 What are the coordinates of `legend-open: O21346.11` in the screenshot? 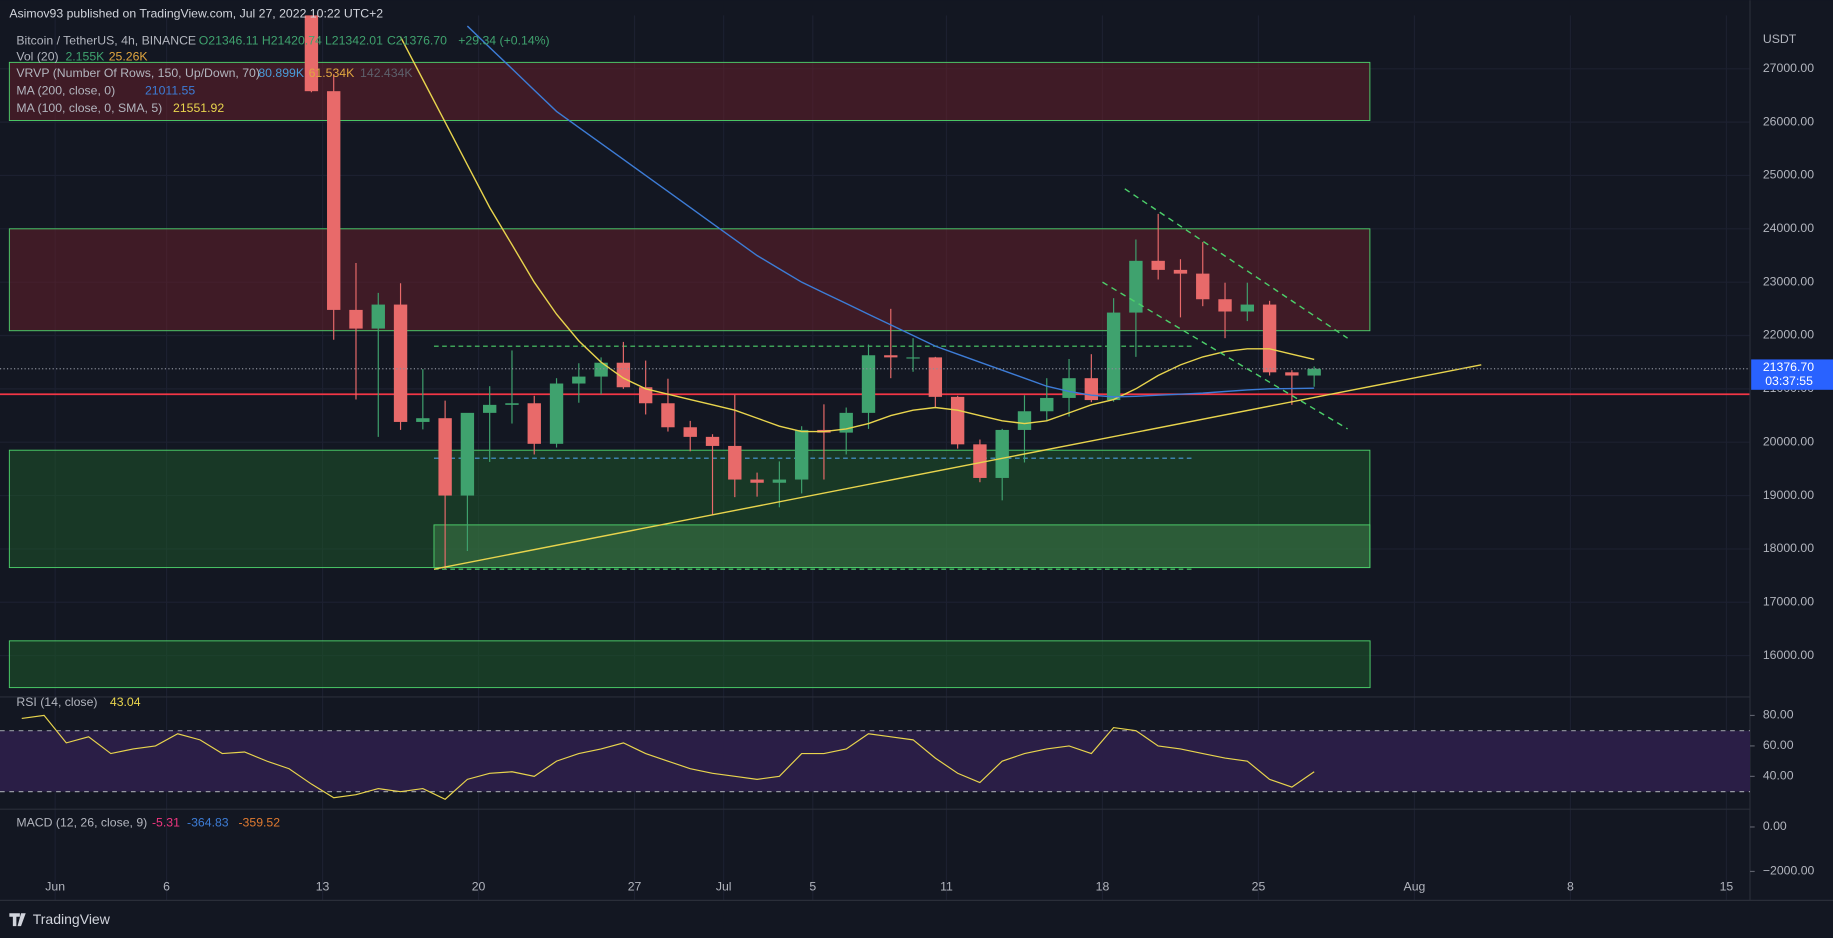 It's located at (229, 40).